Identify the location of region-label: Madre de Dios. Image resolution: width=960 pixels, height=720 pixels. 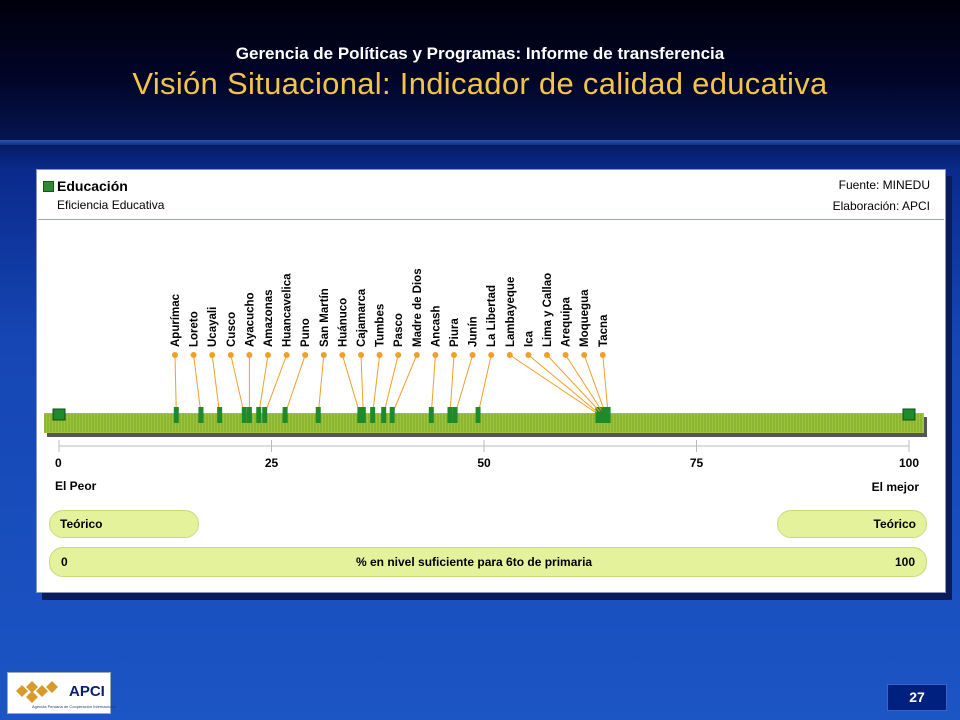
(418, 307).